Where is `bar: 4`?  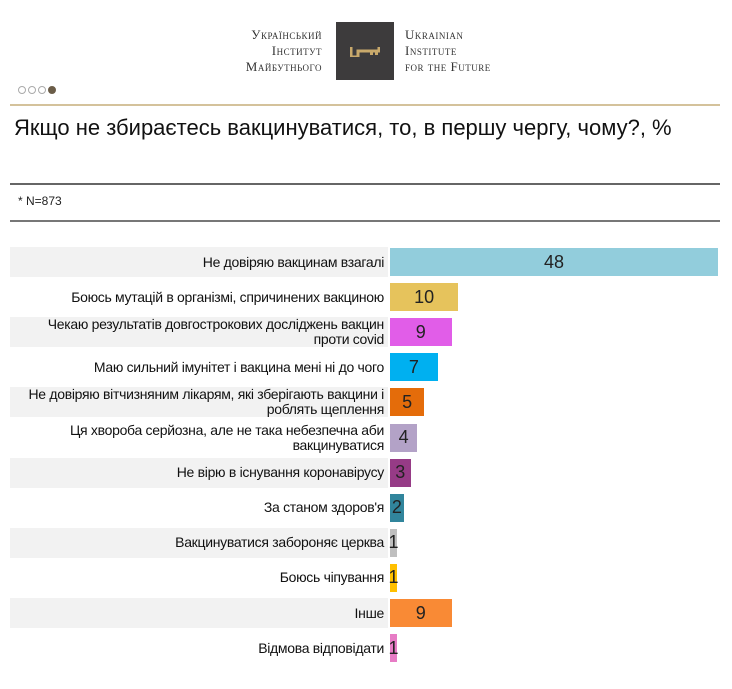
bar: 4 is located at coordinates (404, 437).